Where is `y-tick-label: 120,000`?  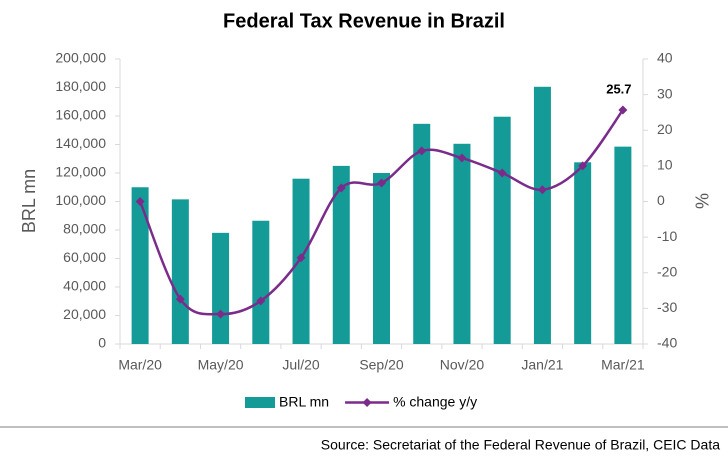 y-tick-label: 120,000 is located at coordinates (80, 172).